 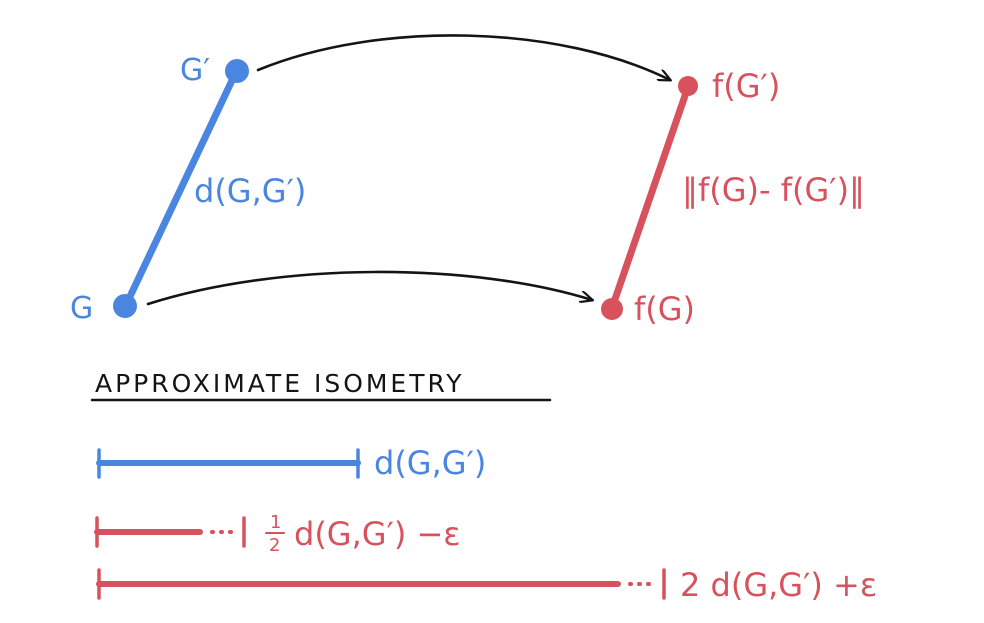 I want to click on label-distance: d(G,G′), so click(x=250, y=191).